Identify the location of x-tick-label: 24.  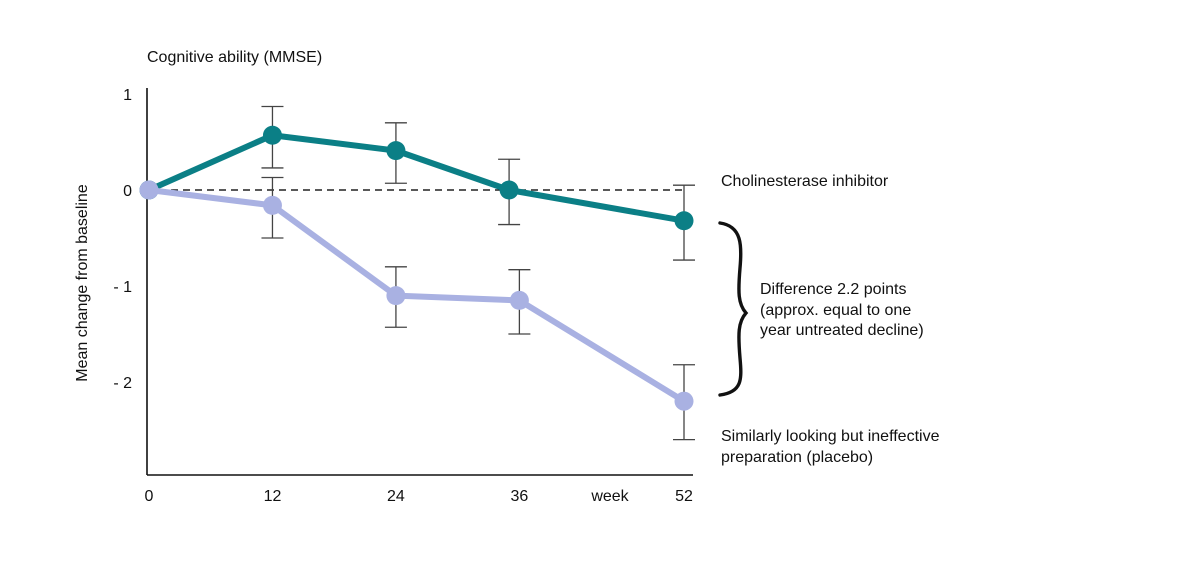
(396, 496).